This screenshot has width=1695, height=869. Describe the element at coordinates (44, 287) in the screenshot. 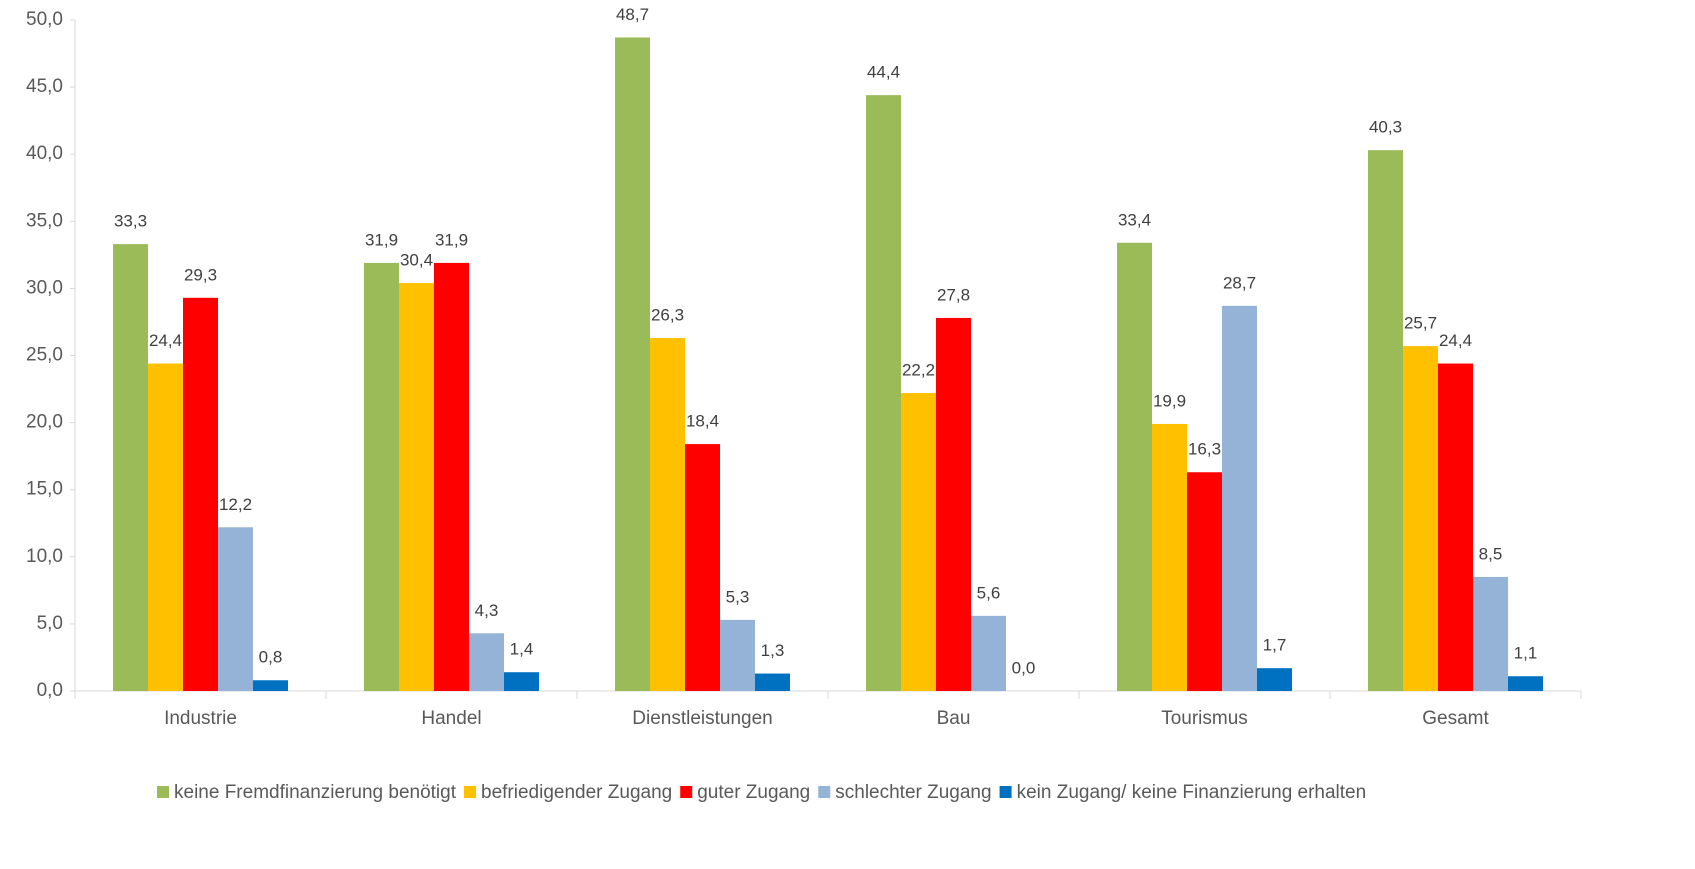

I see `y-tick-label: 30,0` at that location.